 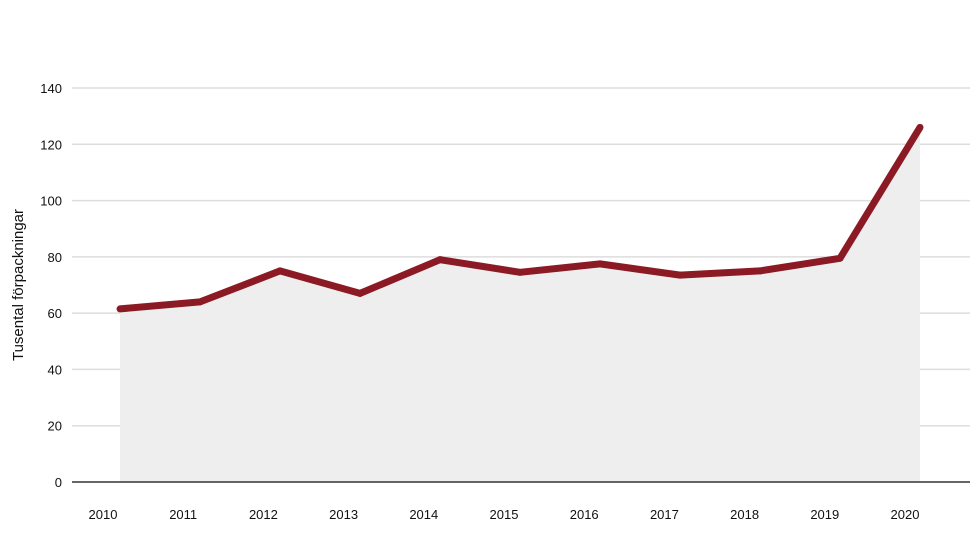 What do you see at coordinates (343, 514) in the screenshot?
I see `x-tick-label: 2013` at bounding box center [343, 514].